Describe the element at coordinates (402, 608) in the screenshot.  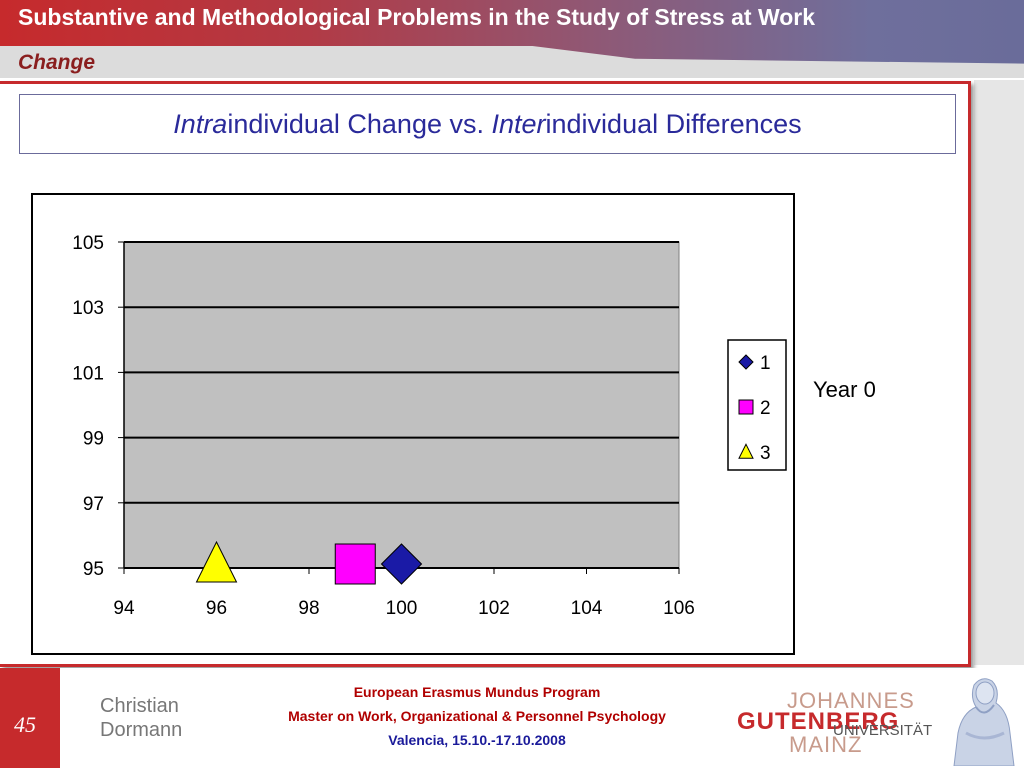
I see `x-tick-label: 100` at that location.